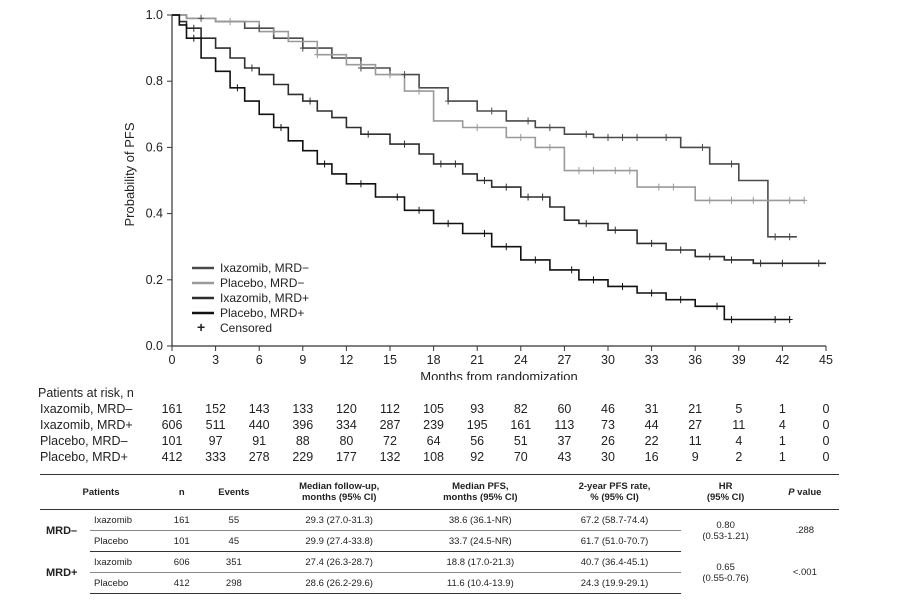  Describe the element at coordinates (480, 541) in the screenshot. I see `cell-median-pfs: 33.7 (24.5-NR)` at that location.